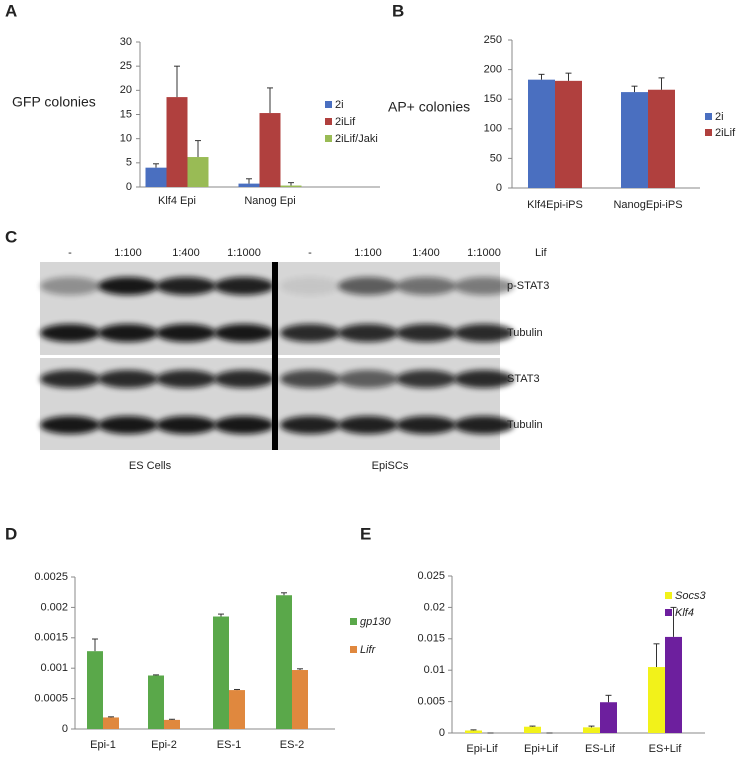  I want to click on legend-label: Klf4, so click(684, 613).